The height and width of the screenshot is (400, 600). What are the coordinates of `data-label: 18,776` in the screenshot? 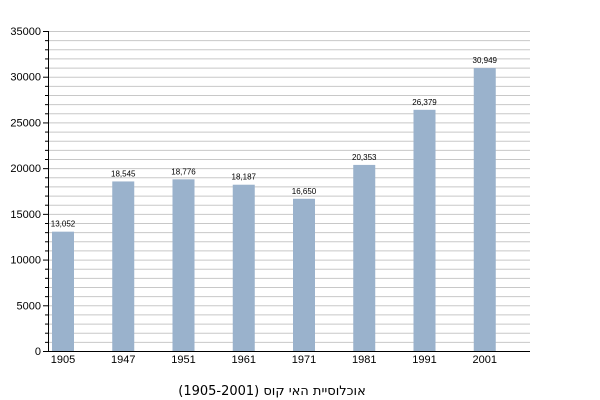 It's located at (183, 171).